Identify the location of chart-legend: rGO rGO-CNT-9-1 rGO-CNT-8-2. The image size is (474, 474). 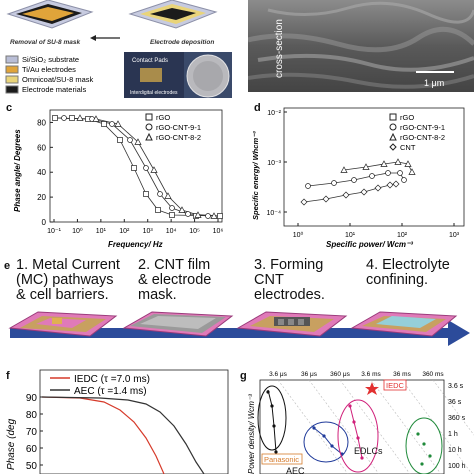
(173, 127).